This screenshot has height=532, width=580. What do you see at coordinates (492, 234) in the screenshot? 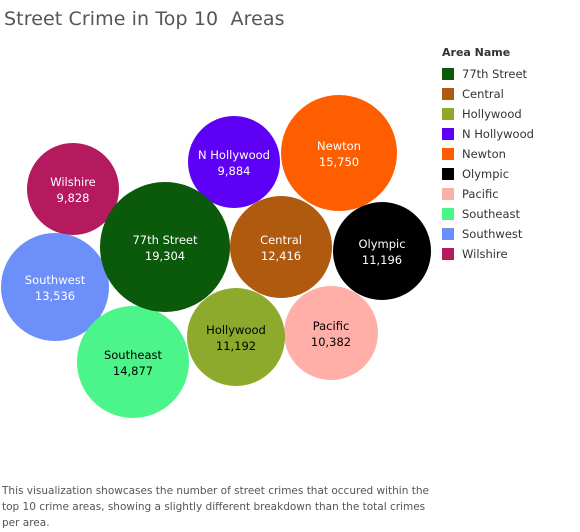
I see `legend-label: Southwest` at bounding box center [492, 234].